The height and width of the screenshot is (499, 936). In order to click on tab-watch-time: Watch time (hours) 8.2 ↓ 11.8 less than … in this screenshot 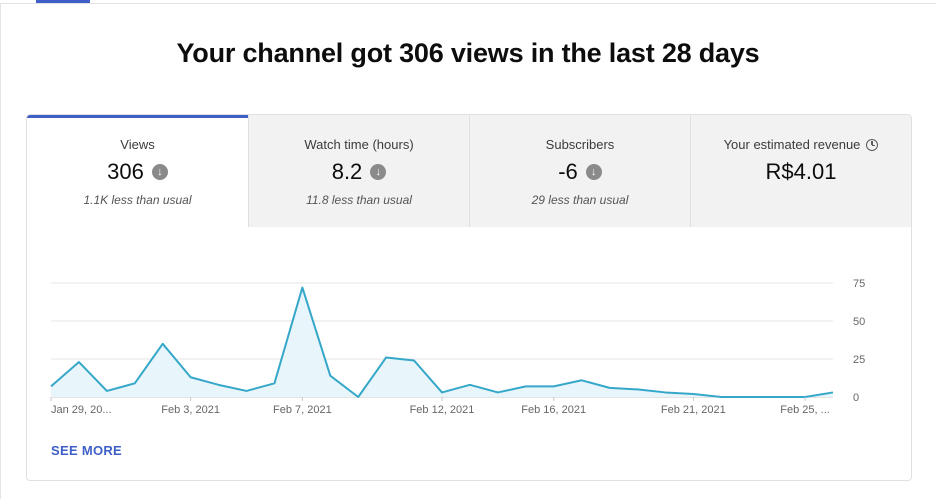, I will do `click(358, 171)`.